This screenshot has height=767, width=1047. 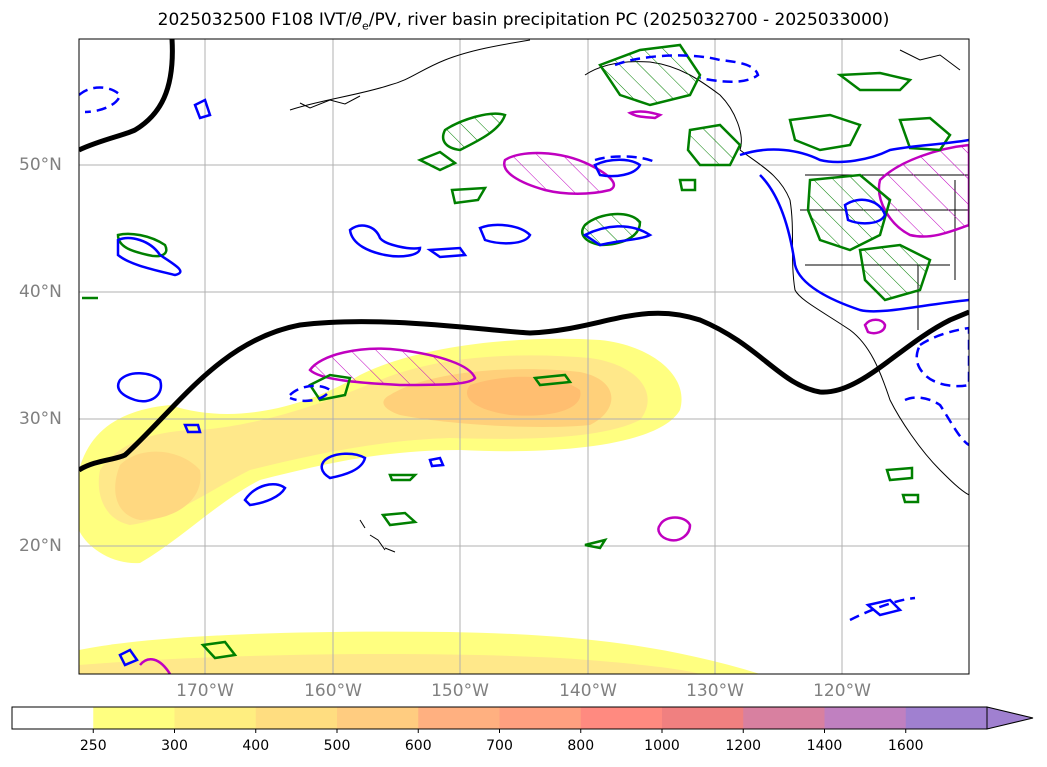 I want to click on colorbar-tick-label: 250, so click(x=93, y=746).